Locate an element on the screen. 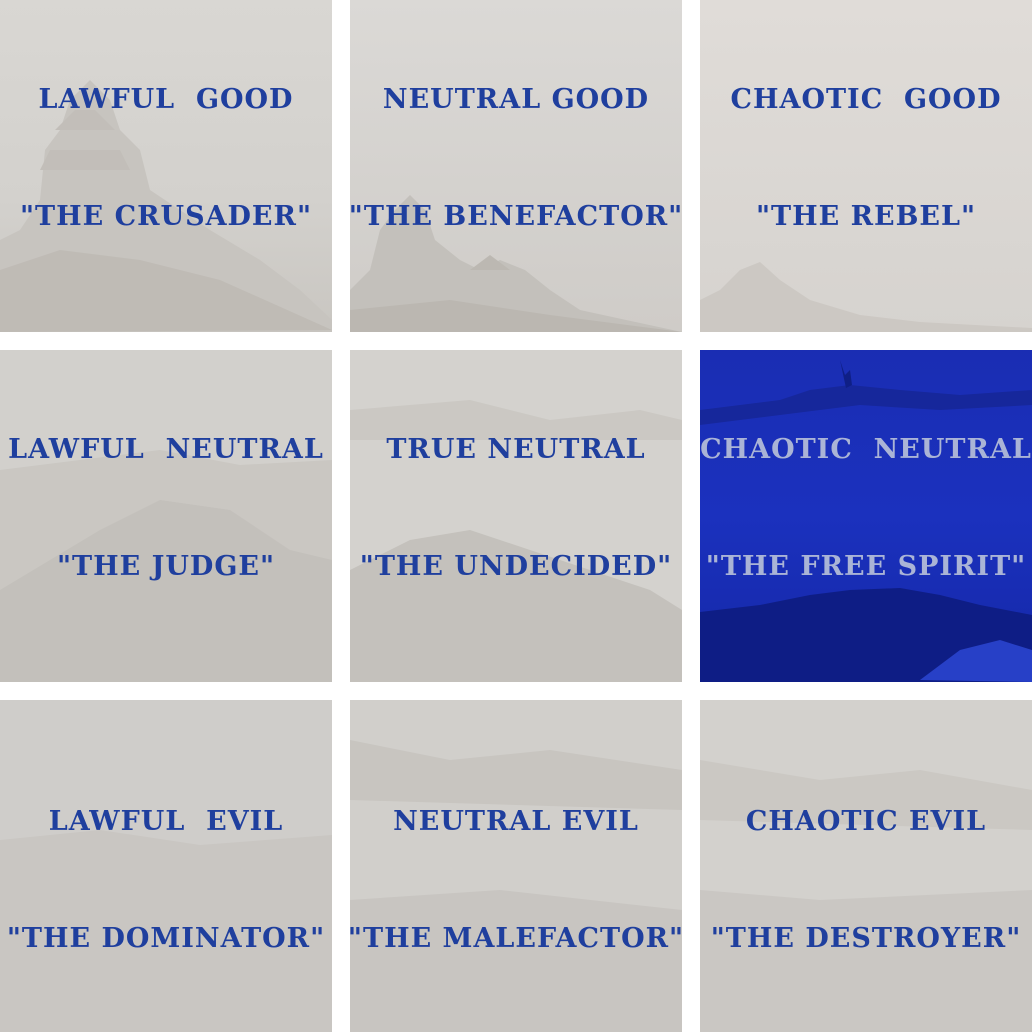  alignment-label: CHAOTIC GOOD "THE REBEL" is located at coordinates (866, 158).